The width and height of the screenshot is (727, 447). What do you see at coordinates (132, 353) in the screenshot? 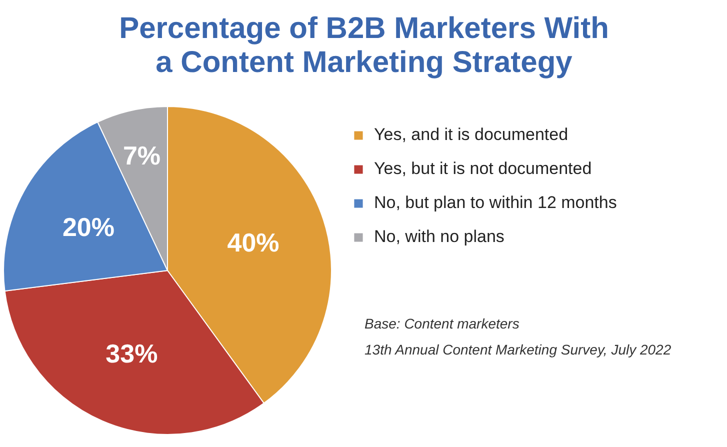
I see `data-label: 33%` at bounding box center [132, 353].